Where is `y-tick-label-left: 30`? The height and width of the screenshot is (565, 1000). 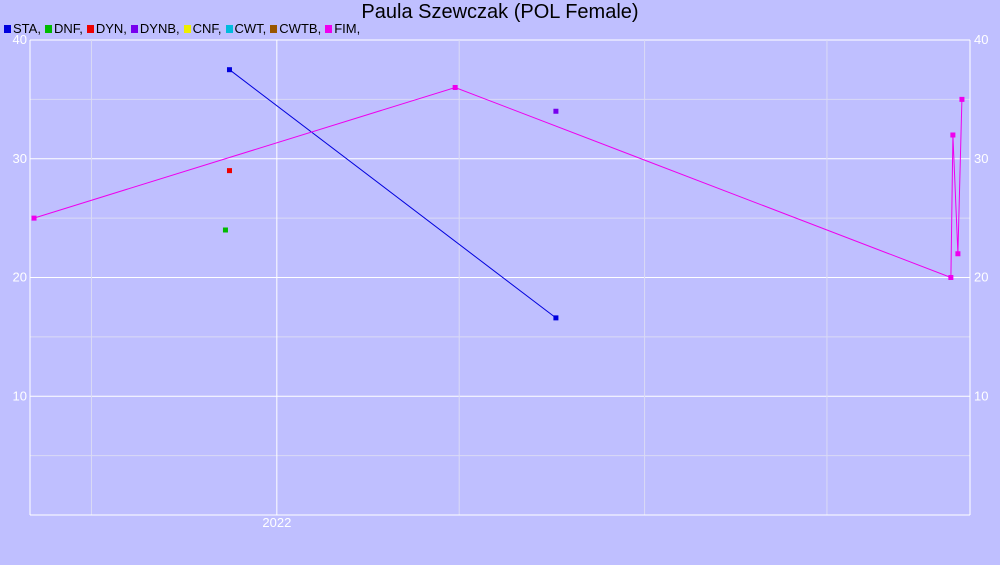 y-tick-label-left: 30 is located at coordinates (20, 158).